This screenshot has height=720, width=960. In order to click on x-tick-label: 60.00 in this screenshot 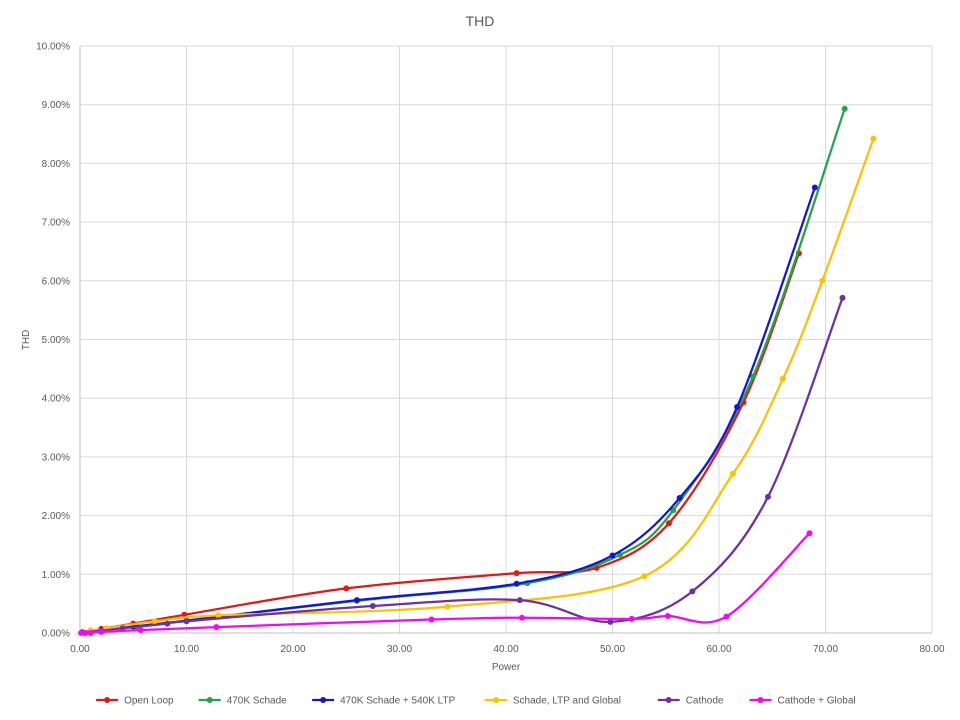, I will do `click(718, 649)`.